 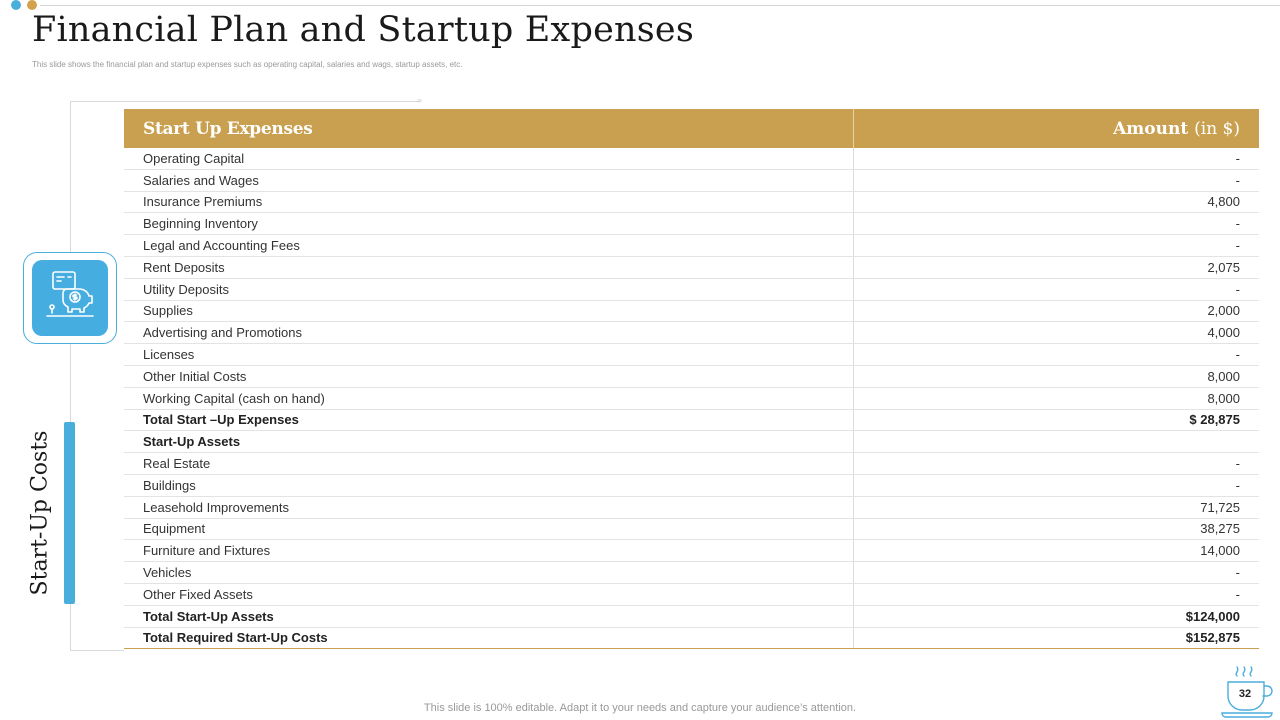 I want to click on table-header: Start Up Expenses Amount (in $), so click(x=691, y=128).